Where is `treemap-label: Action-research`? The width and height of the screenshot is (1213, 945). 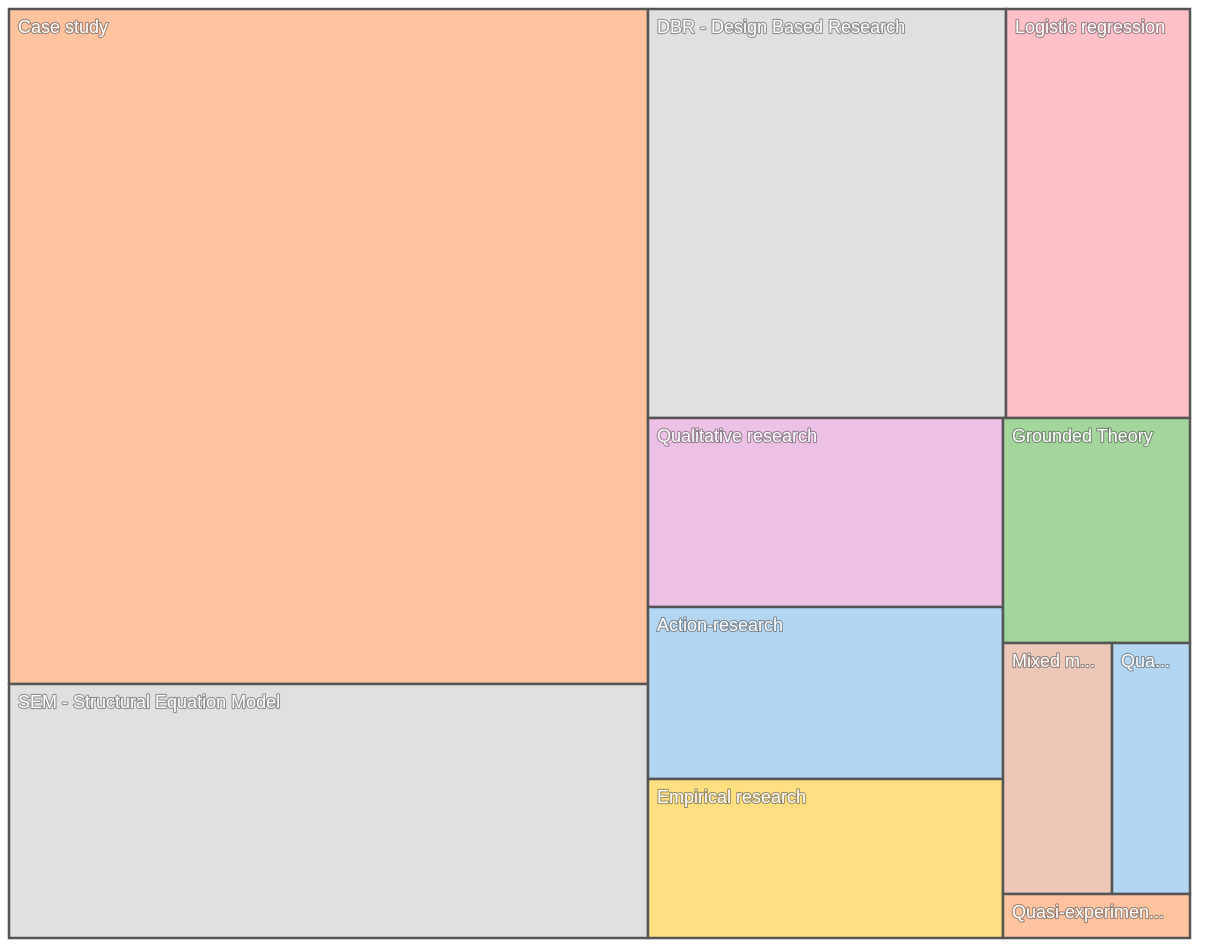
treemap-label: Action-research is located at coordinates (720, 625).